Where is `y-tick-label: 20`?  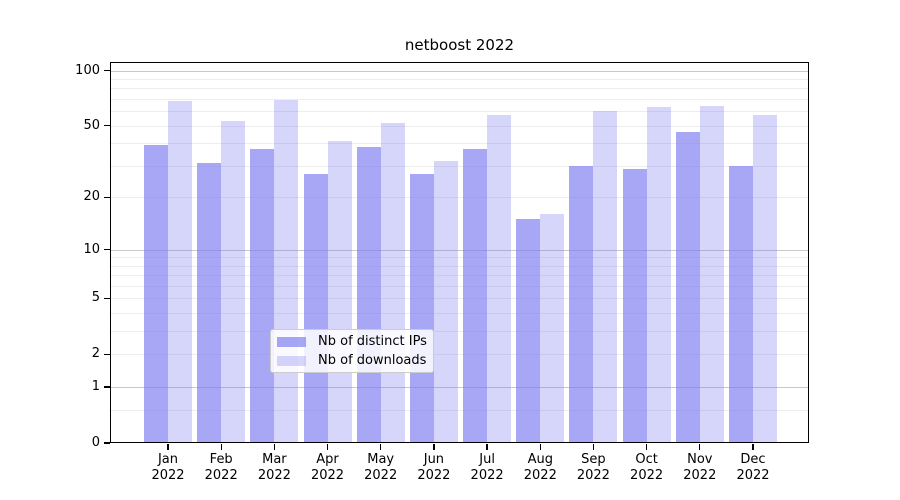
y-tick-label: 20 is located at coordinates (91, 197).